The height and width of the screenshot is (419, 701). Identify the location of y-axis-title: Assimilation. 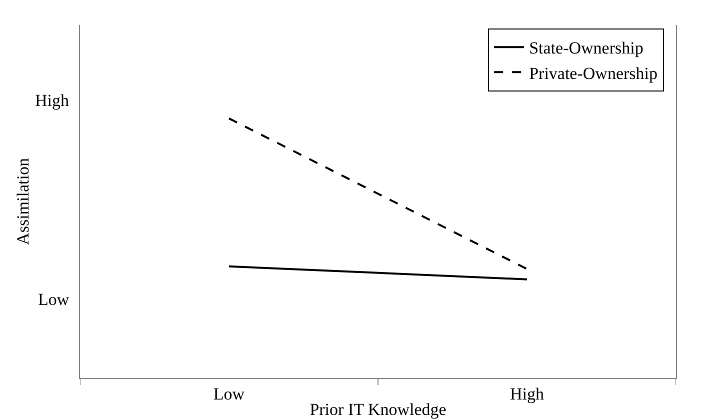
(23, 201).